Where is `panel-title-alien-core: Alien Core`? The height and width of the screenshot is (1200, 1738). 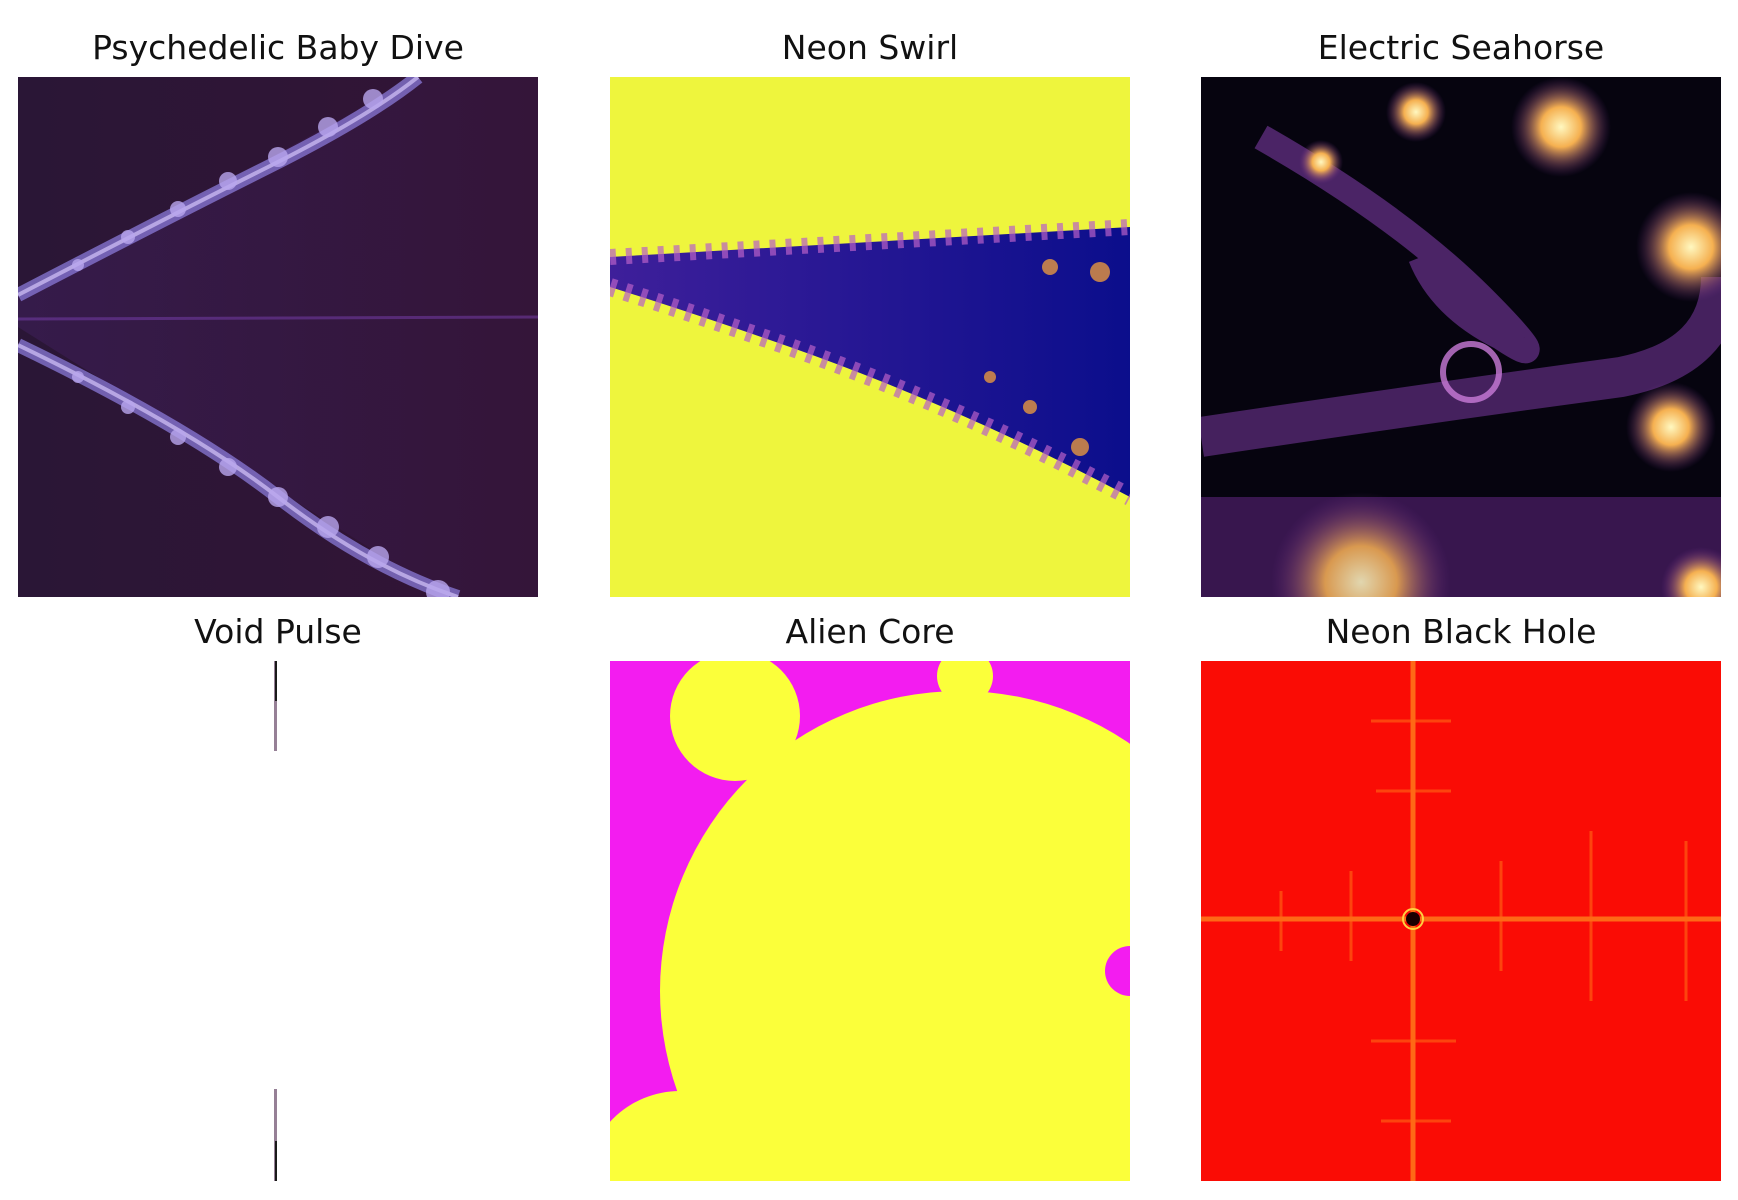 panel-title-alien-core: Alien Core is located at coordinates (870, 631).